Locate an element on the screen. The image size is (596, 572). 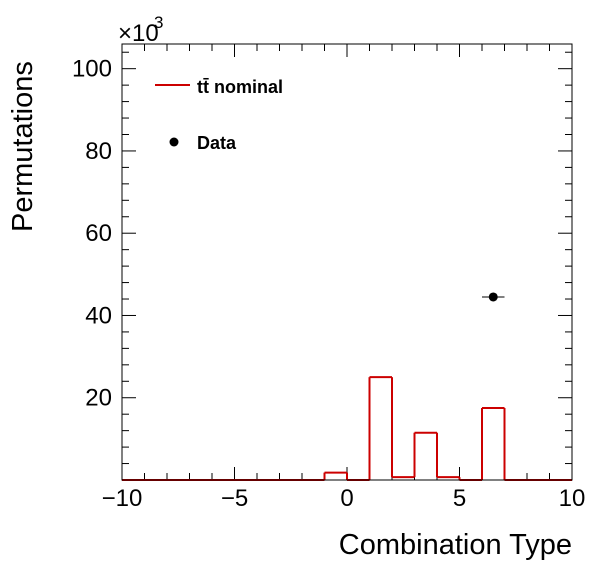
x-tick-label: 0 is located at coordinates (346, 498).